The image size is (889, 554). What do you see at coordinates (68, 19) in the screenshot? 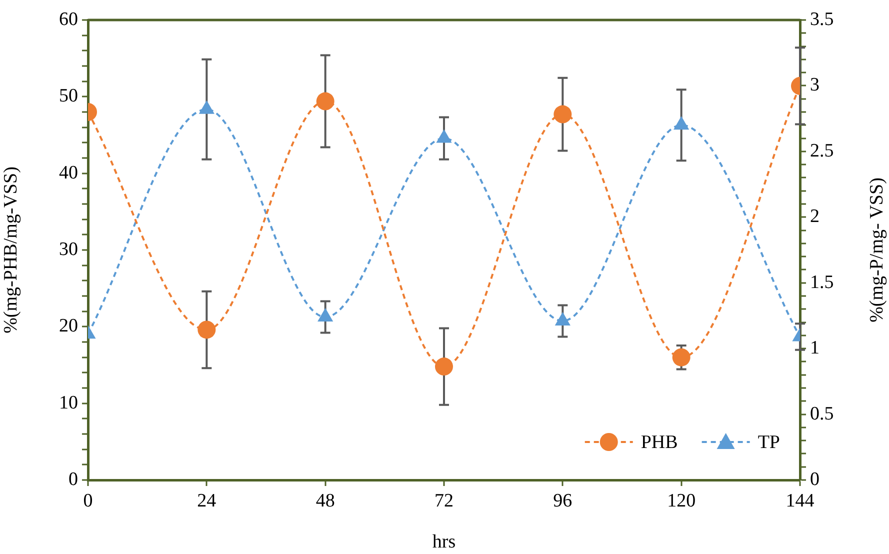
I see `y-tick-label: 60` at bounding box center [68, 19].